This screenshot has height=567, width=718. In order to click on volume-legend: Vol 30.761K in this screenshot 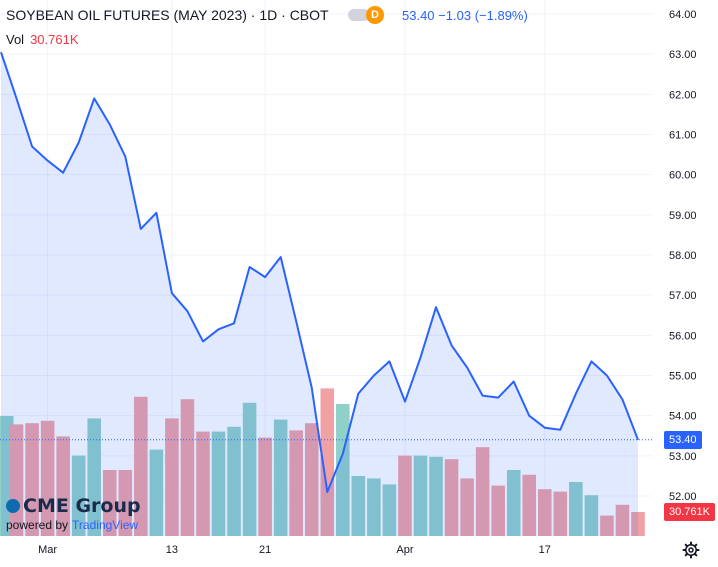, I will do `click(42, 39)`.